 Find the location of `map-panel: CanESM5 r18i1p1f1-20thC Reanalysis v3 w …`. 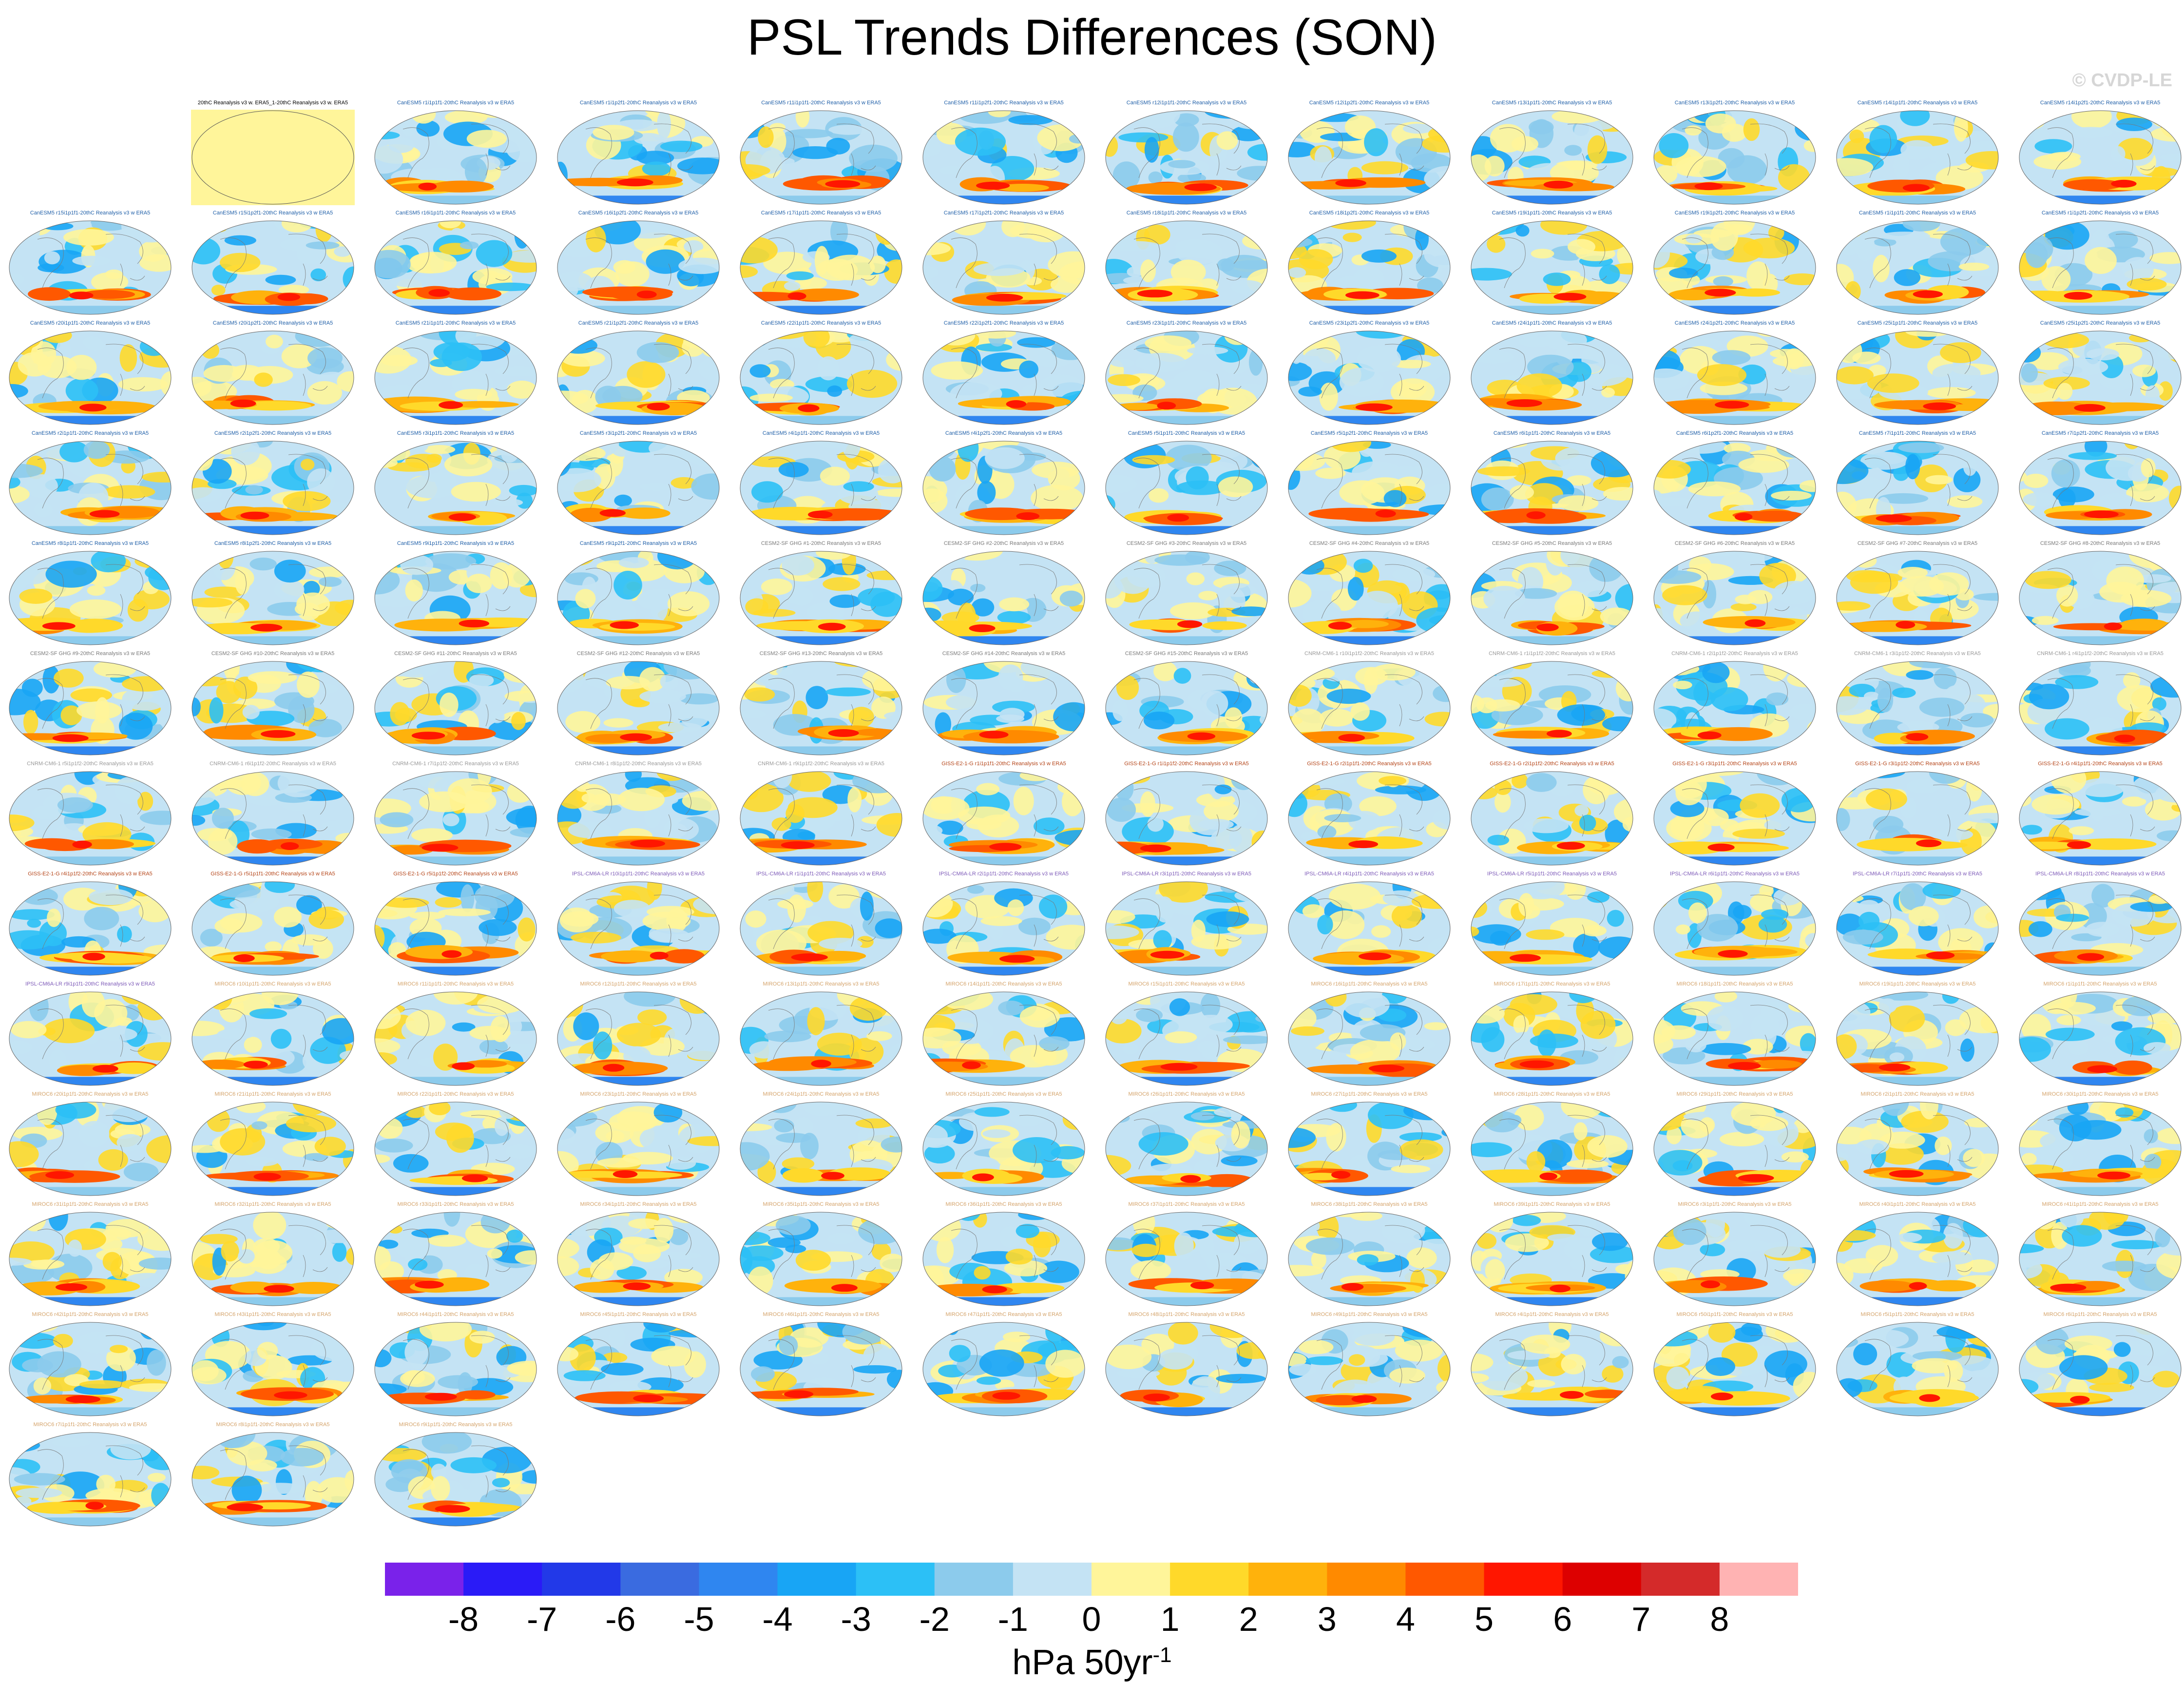

map-panel: CanESM5 r18i1p1f1-20thC Reanalysis v3 w … is located at coordinates (1186, 265).